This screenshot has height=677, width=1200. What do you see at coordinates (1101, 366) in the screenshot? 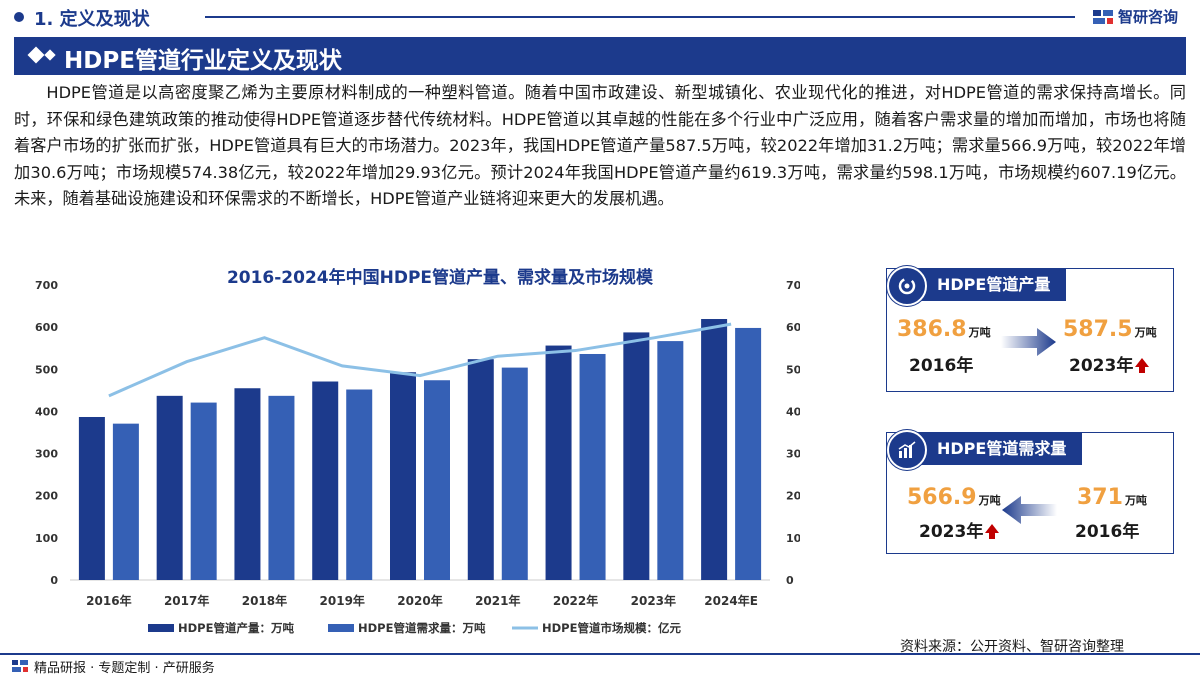
I see `production-to-year-label: 2023年` at bounding box center [1101, 366].